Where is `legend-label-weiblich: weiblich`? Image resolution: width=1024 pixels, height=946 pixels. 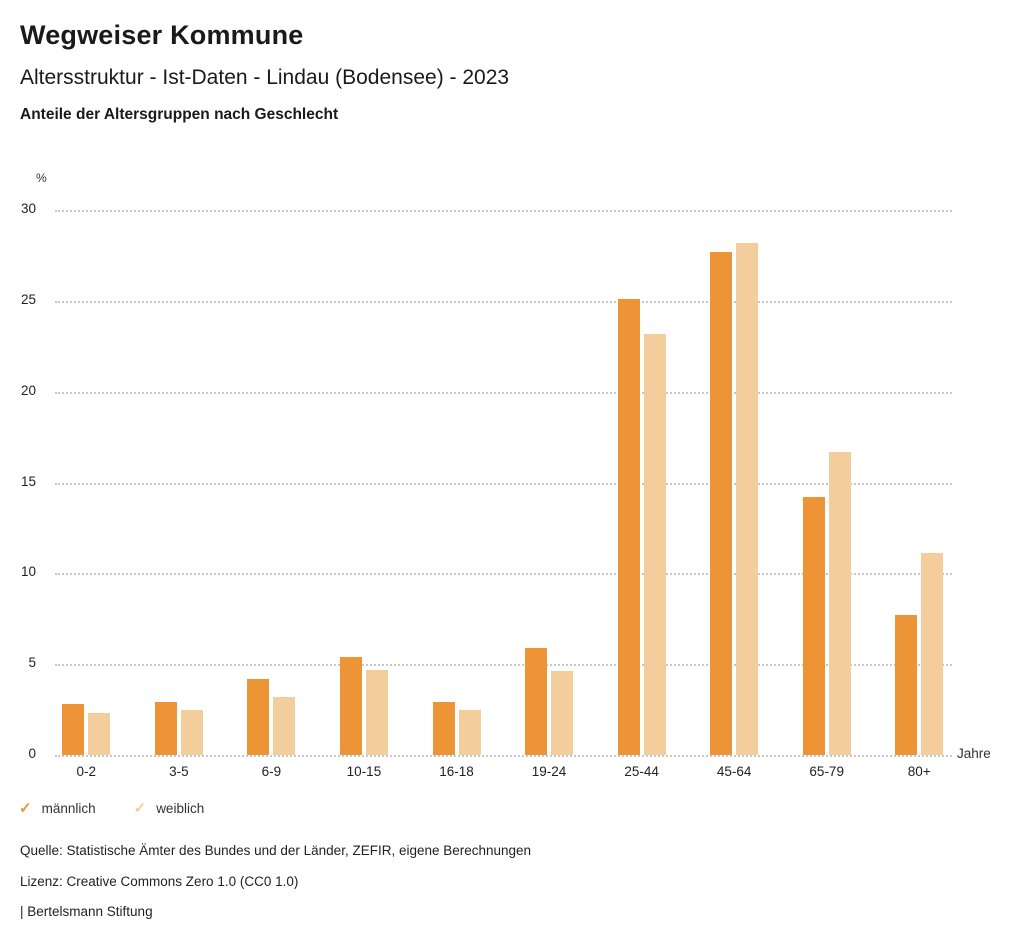
legend-label-weiblich: weiblich is located at coordinates (180, 808).